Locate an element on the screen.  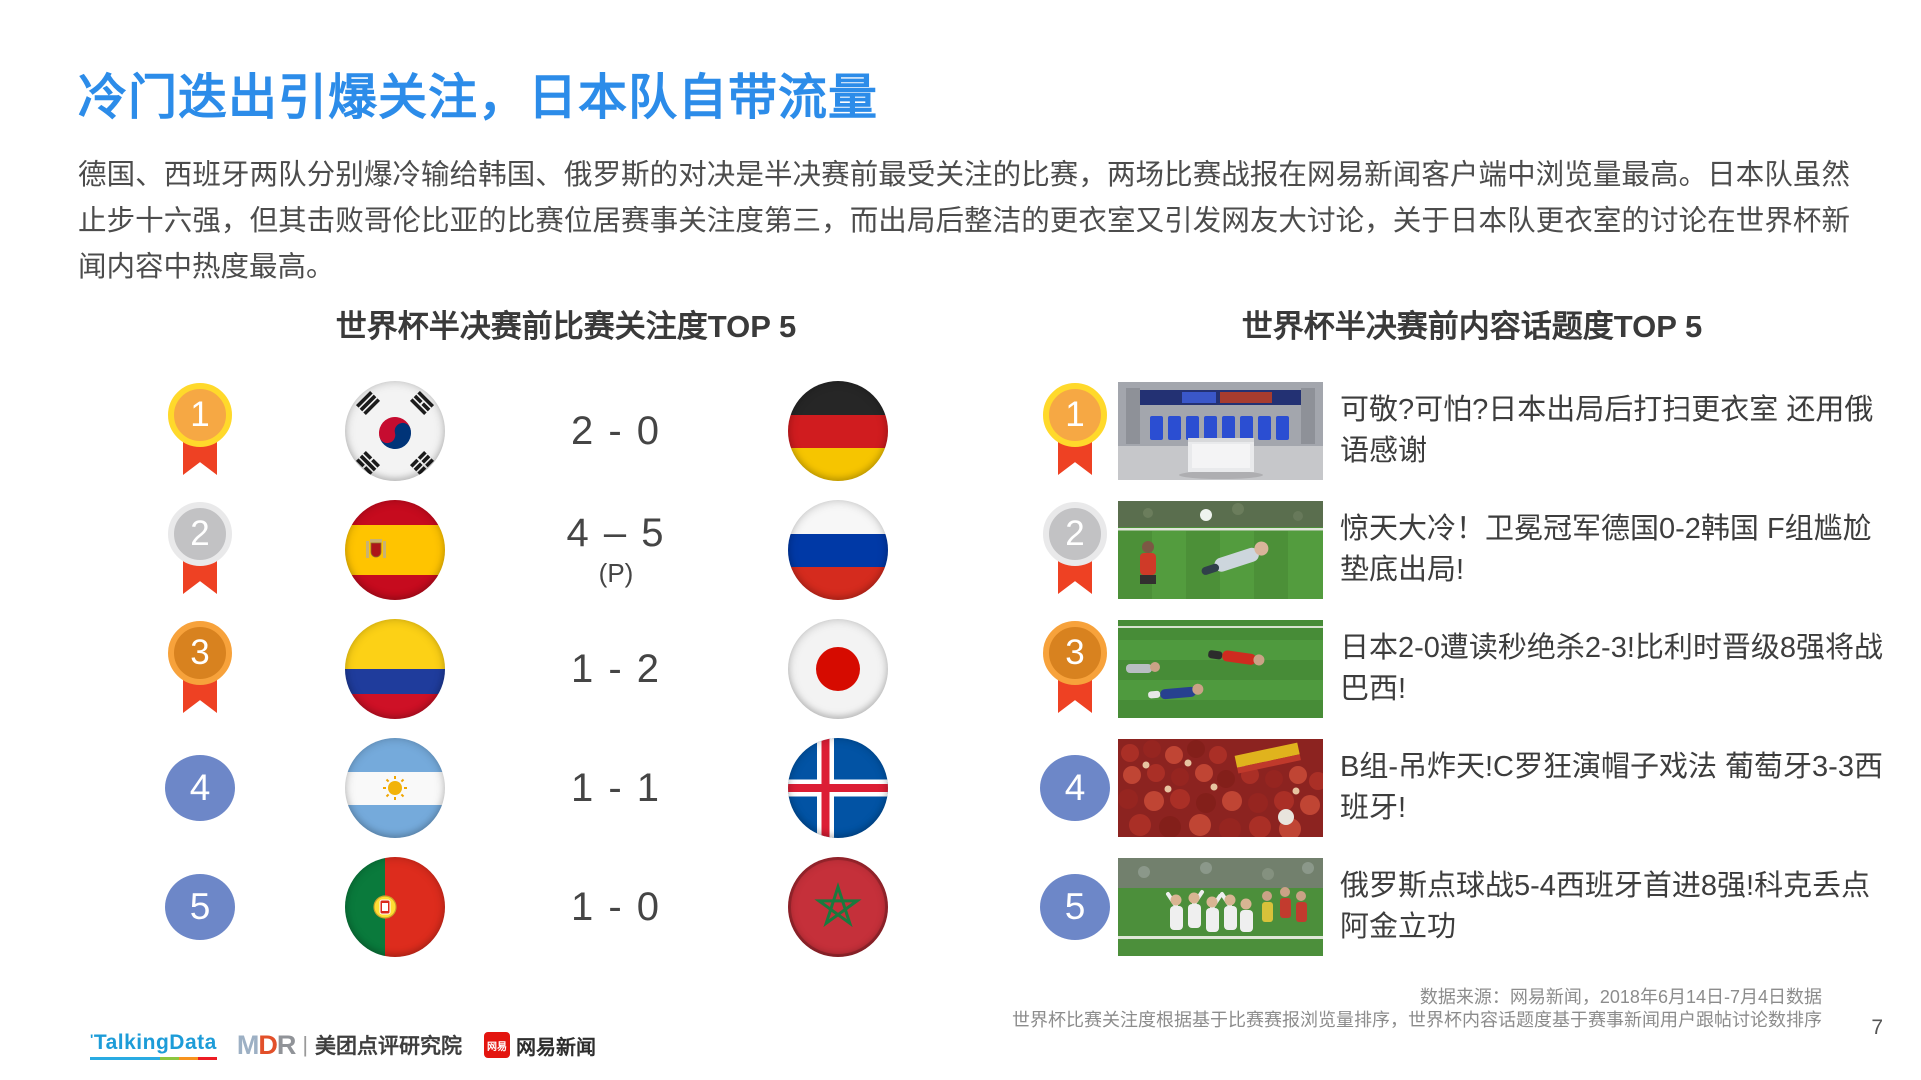
news-row-1: 1 可敬?可怕?日本出局后打扫更衣室 还用俄语感谢 is located at coordinates (960, 431).